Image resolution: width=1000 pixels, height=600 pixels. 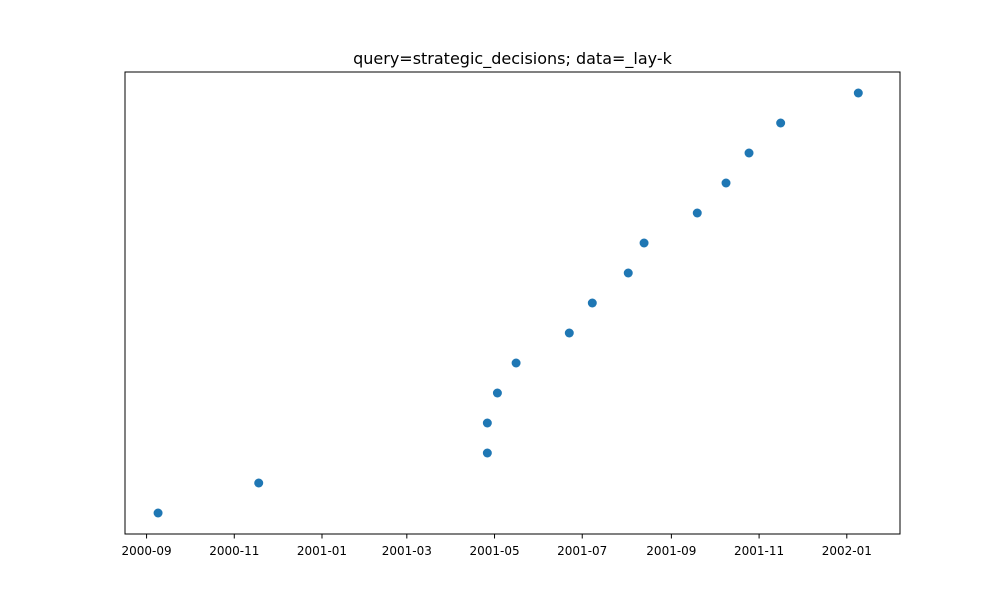 What do you see at coordinates (234, 551) in the screenshot?
I see `x-tick-label: 2000-11` at bounding box center [234, 551].